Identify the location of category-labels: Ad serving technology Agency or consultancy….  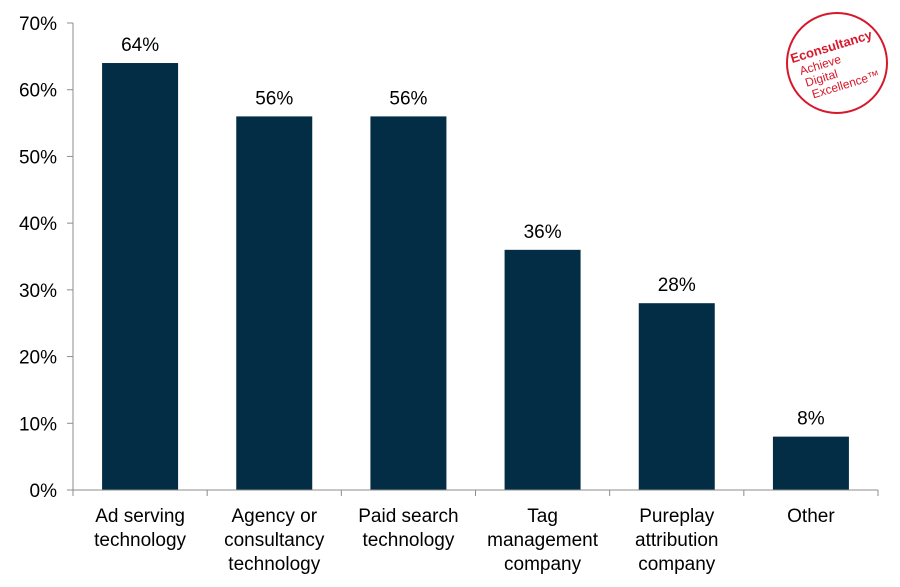
(464, 540).